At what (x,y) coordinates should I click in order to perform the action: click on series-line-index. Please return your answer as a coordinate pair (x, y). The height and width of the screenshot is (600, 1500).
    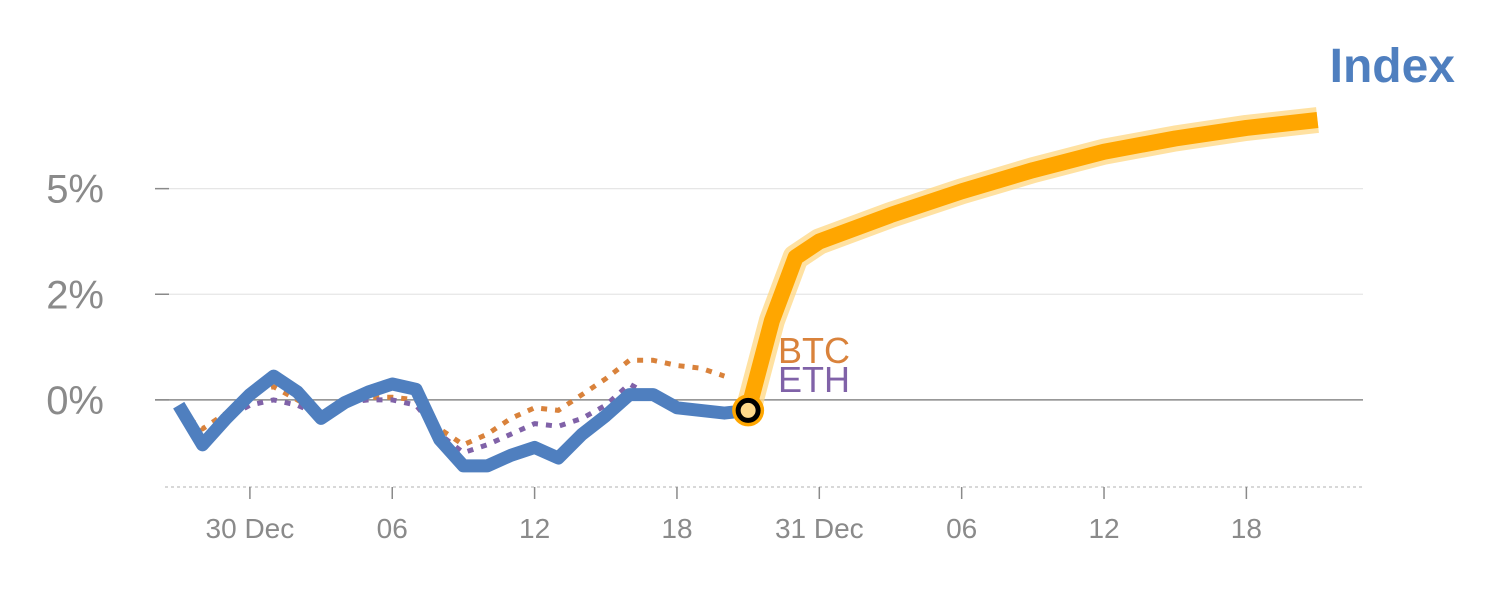
    Looking at the image, I should click on (461, 421).